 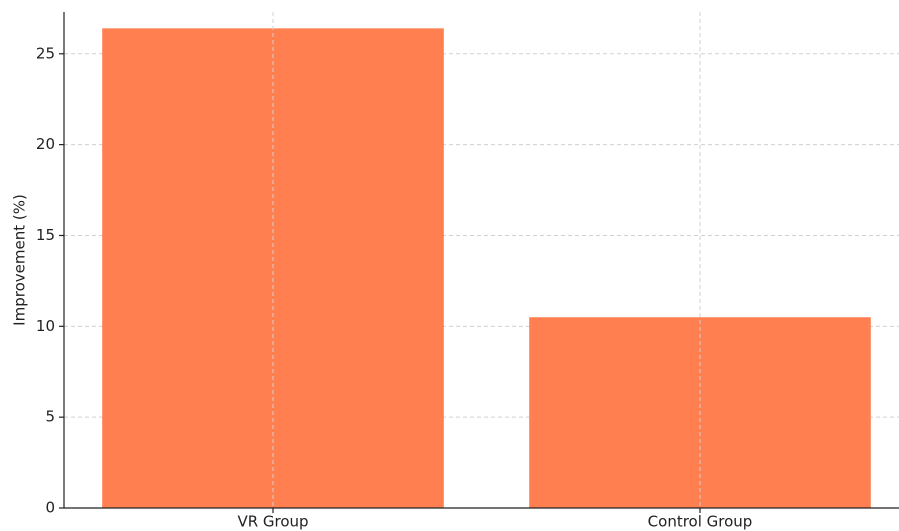 What do you see at coordinates (45, 53) in the screenshot?
I see `y-tick-label: 25` at bounding box center [45, 53].